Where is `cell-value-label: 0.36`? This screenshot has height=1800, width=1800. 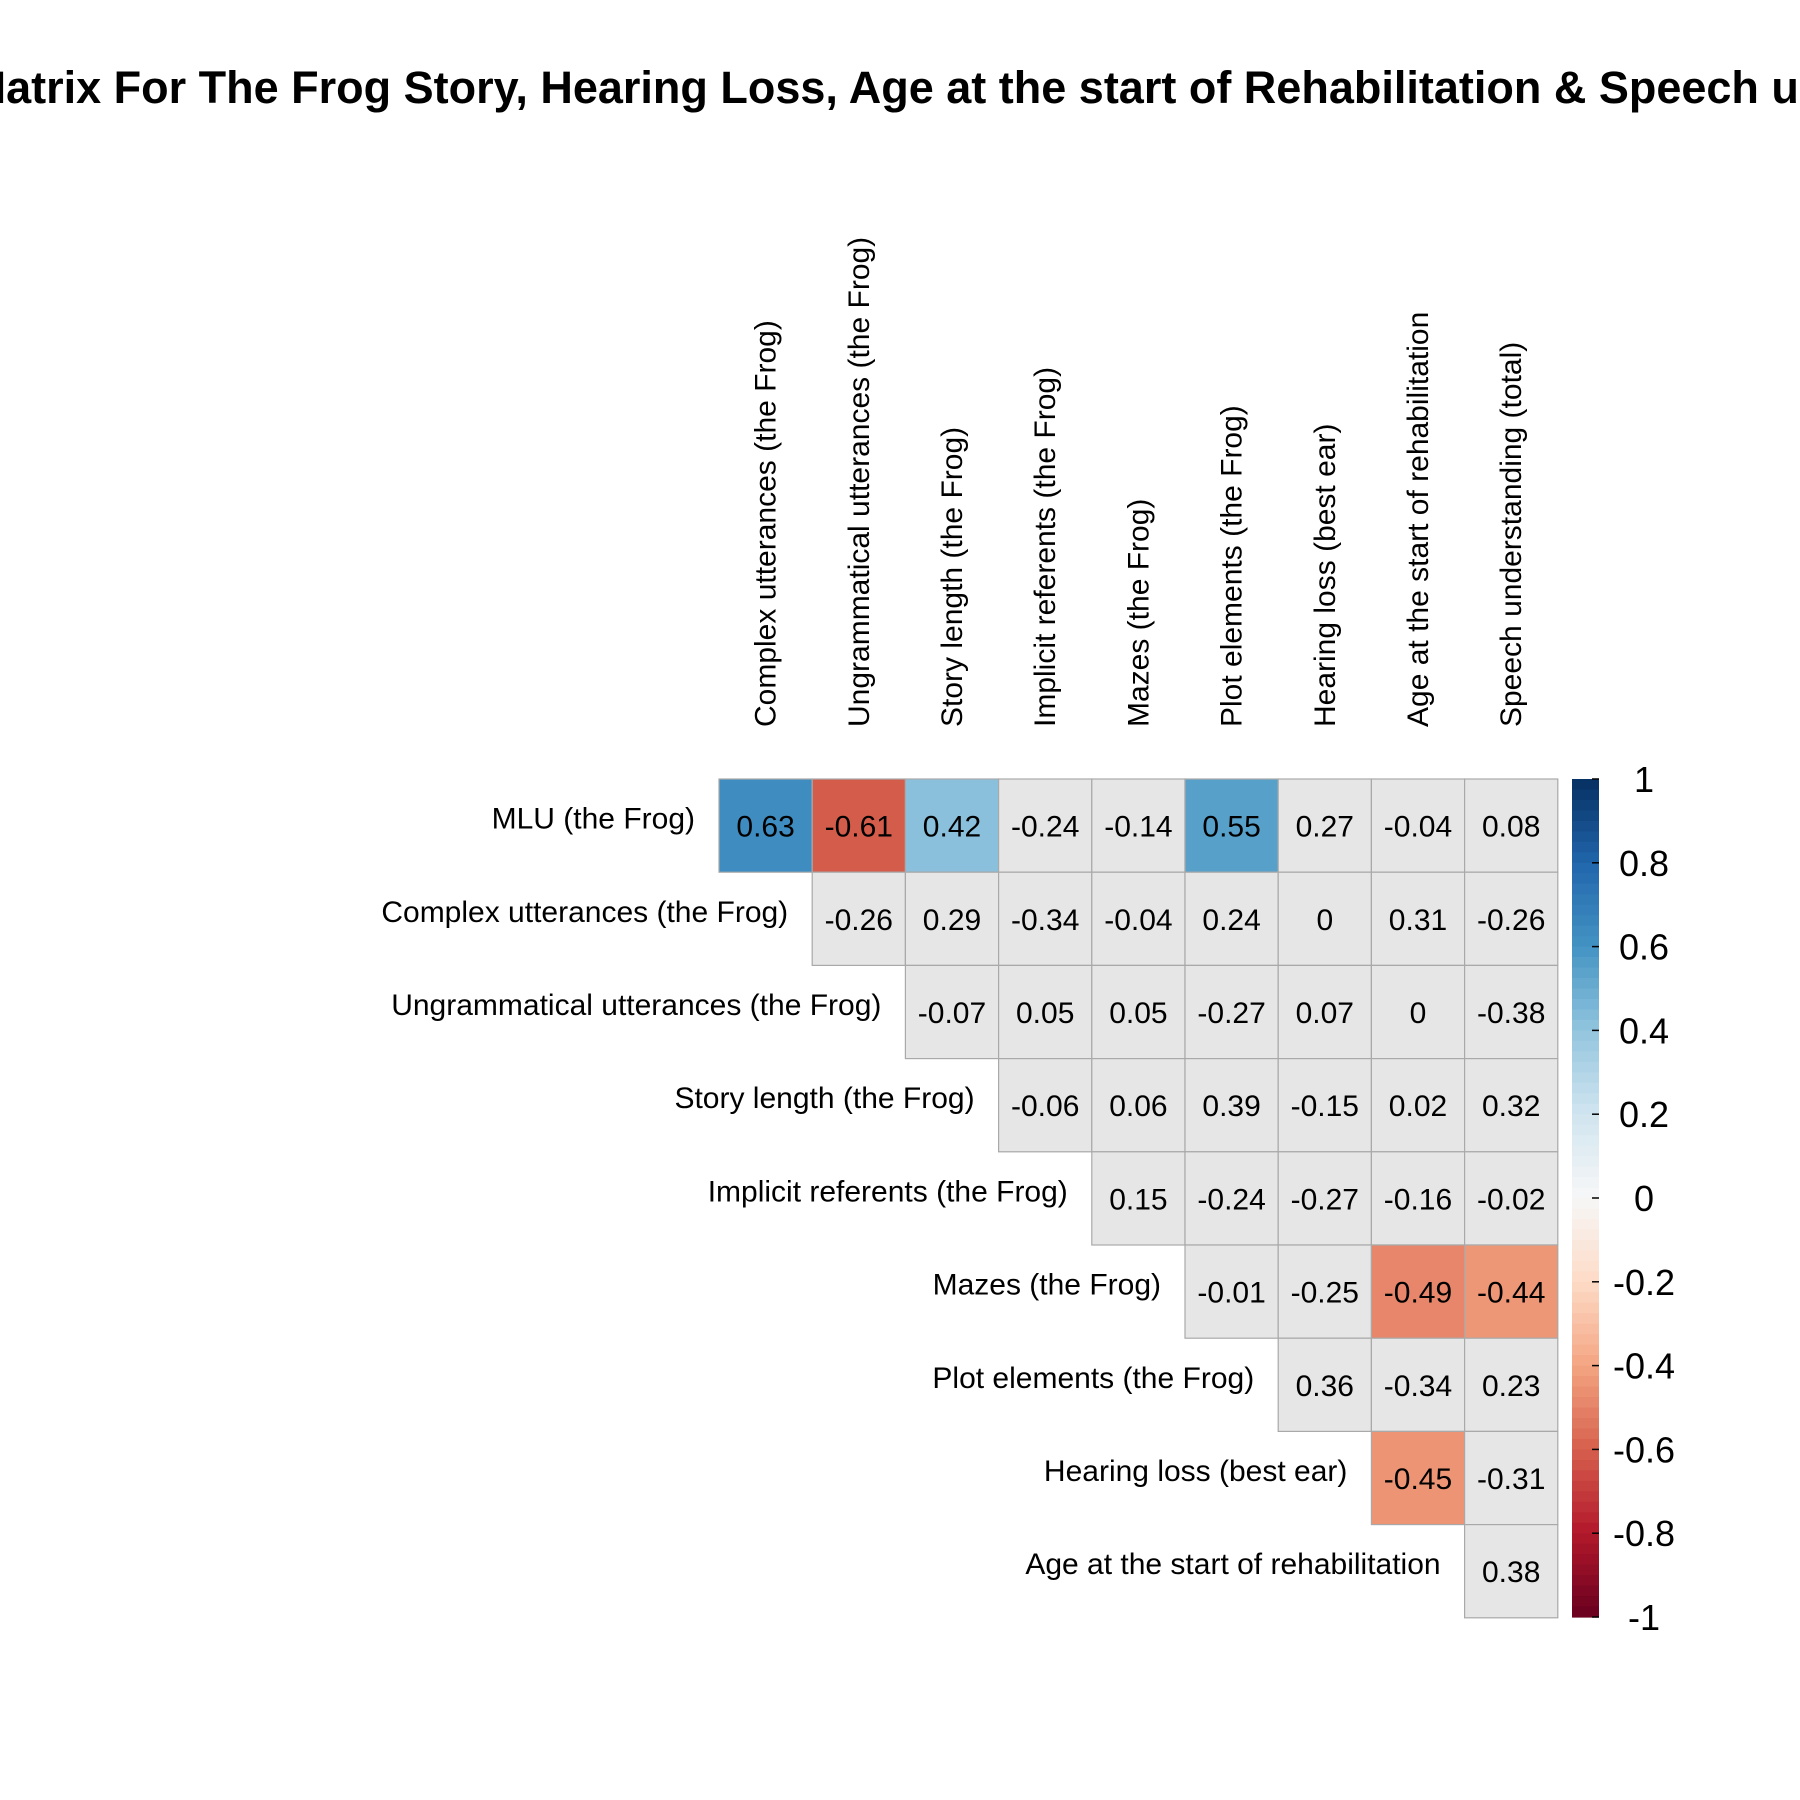 cell-value-label: 0.36 is located at coordinates (1325, 1386).